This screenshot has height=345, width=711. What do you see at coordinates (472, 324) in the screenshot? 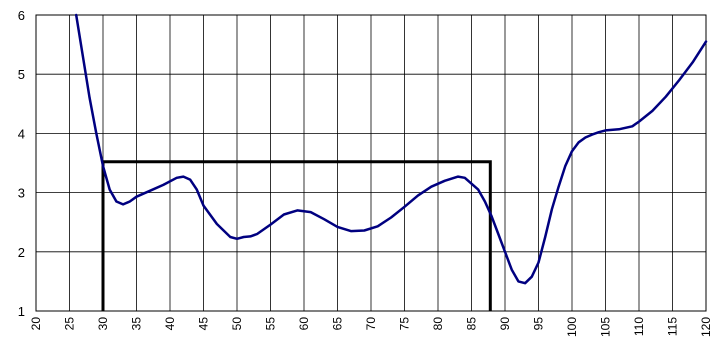
I see `x-tick-label: 85` at bounding box center [472, 324].